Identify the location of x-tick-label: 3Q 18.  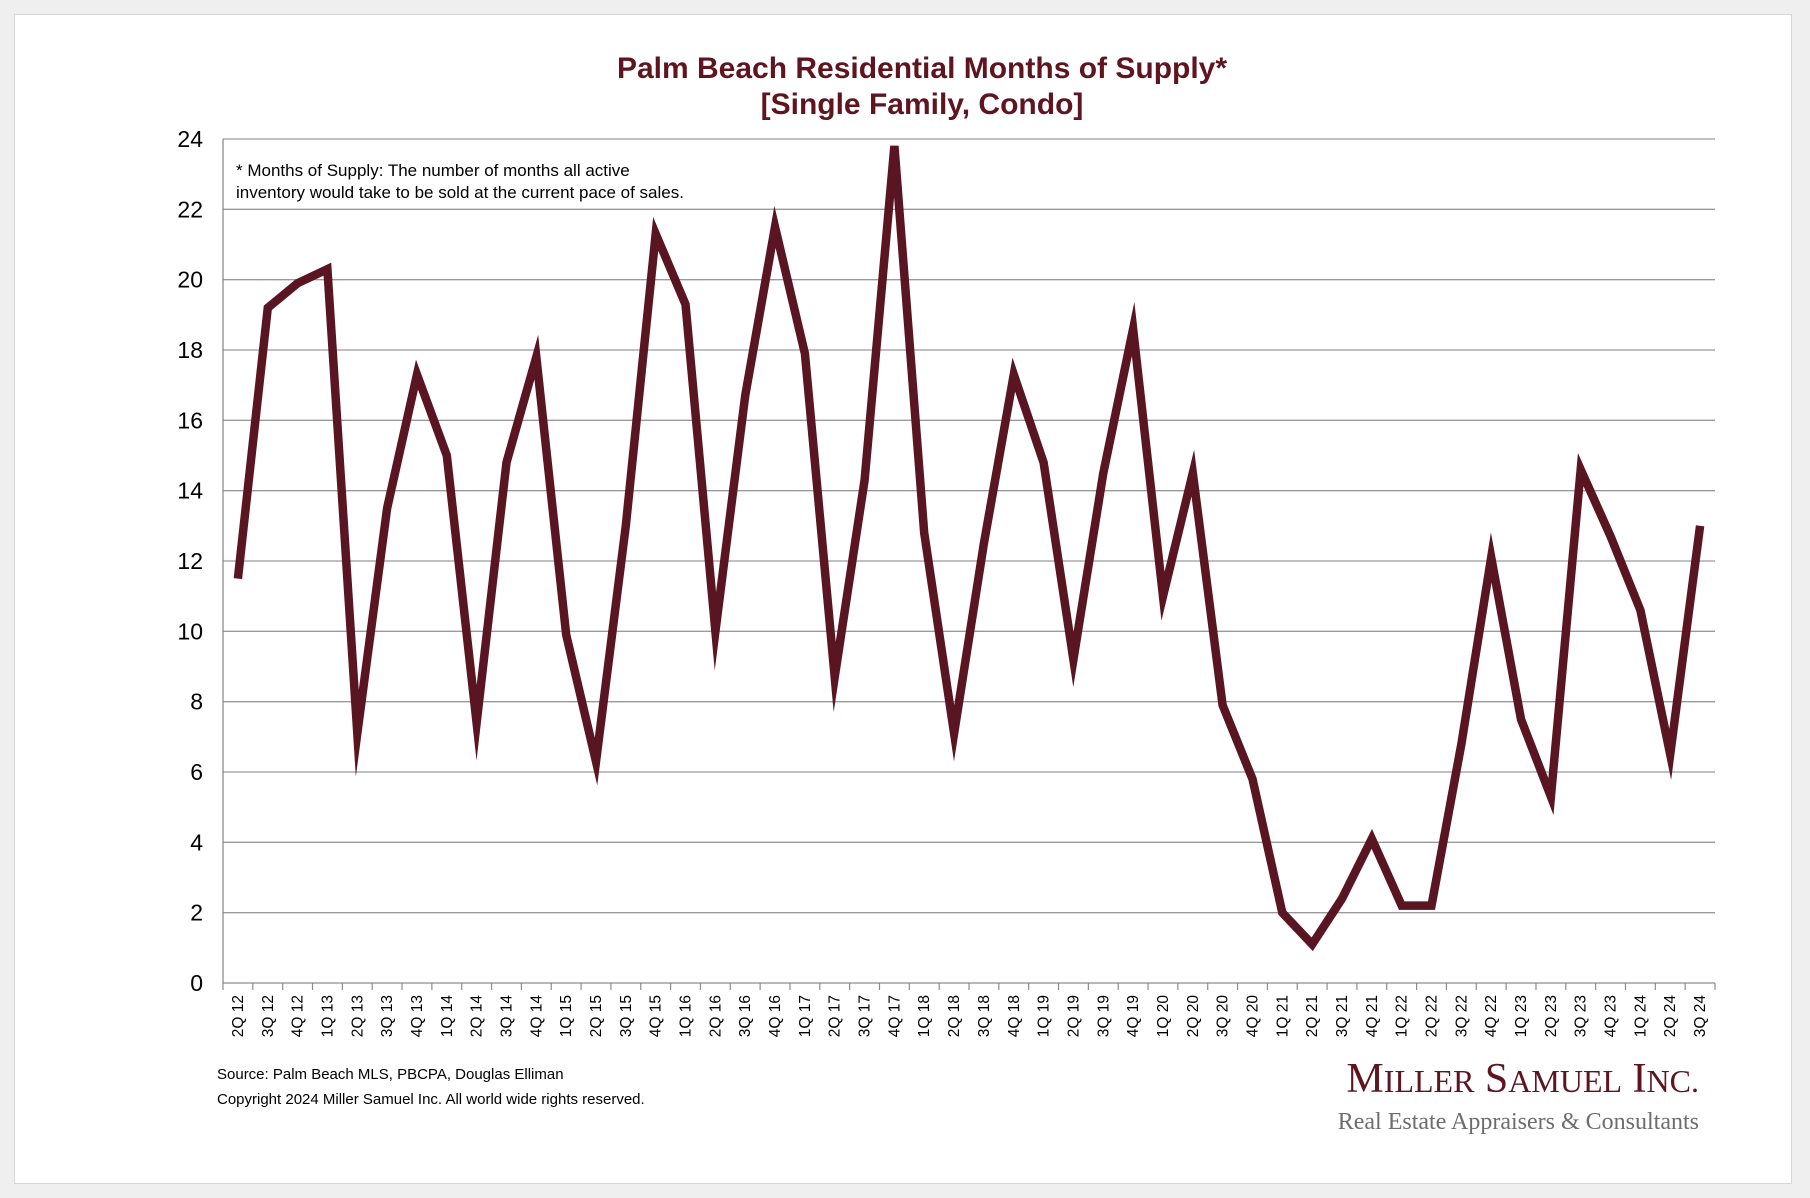
(984, 1016).